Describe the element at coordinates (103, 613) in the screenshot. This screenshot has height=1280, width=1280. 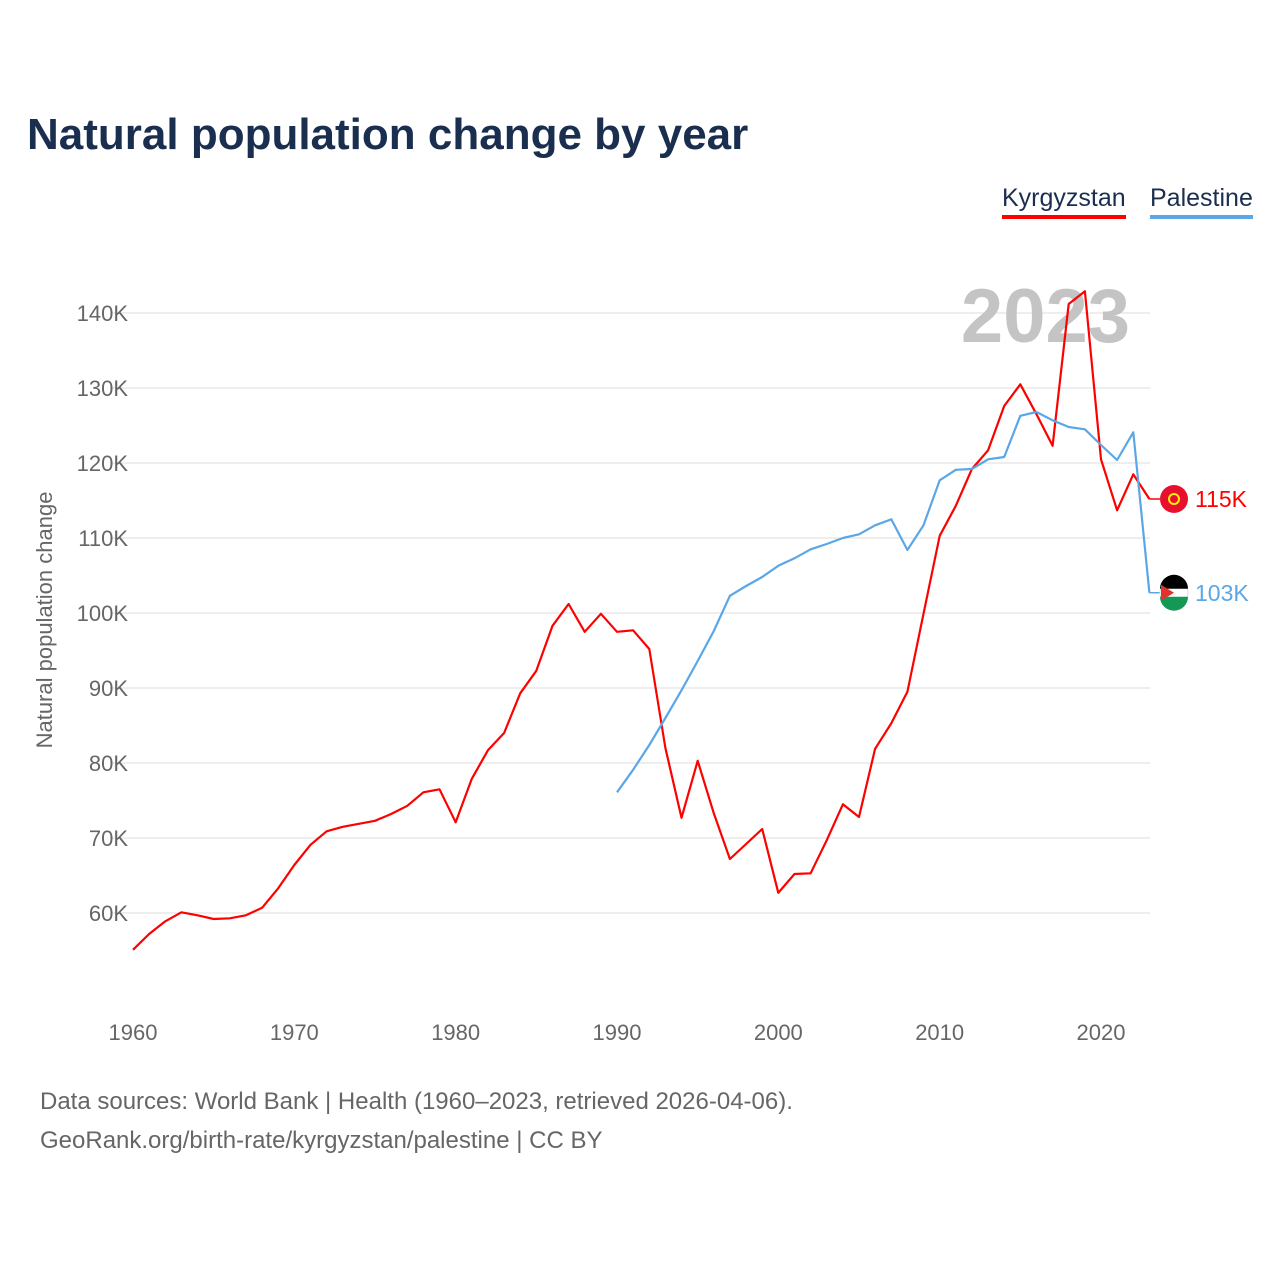
I see `y-tick-label: 100K` at that location.